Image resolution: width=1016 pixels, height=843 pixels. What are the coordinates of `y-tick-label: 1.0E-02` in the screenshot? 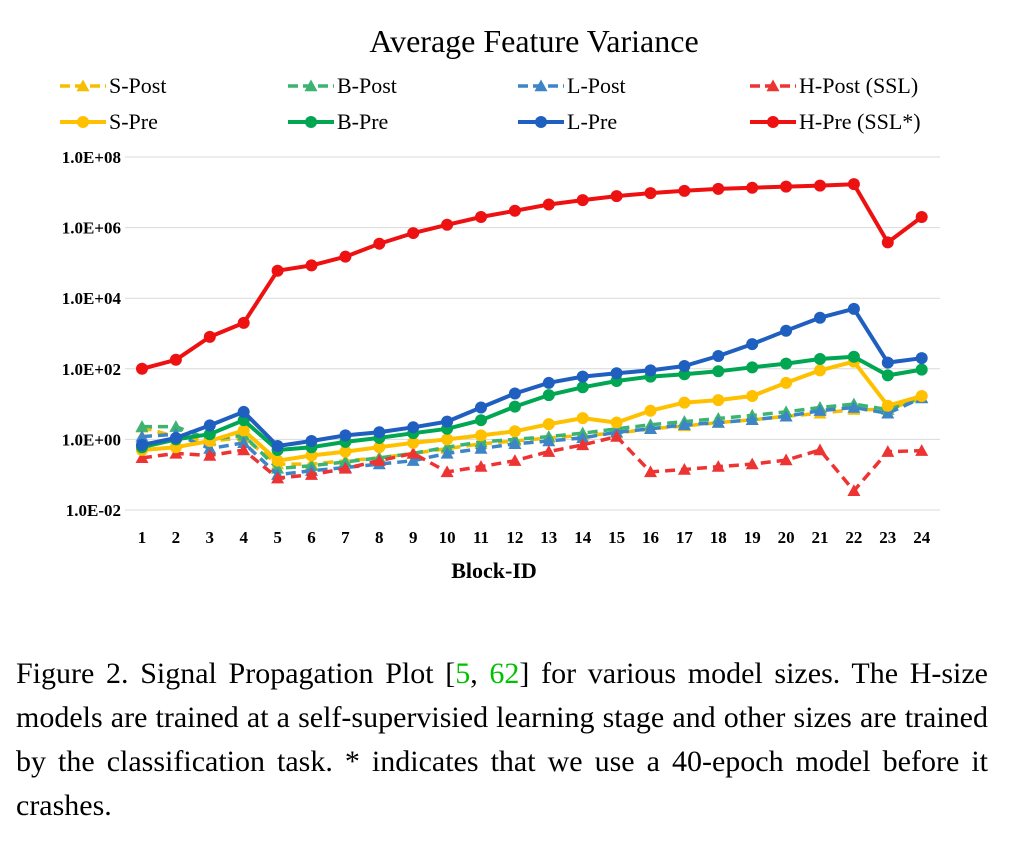 It's located at (93, 510).